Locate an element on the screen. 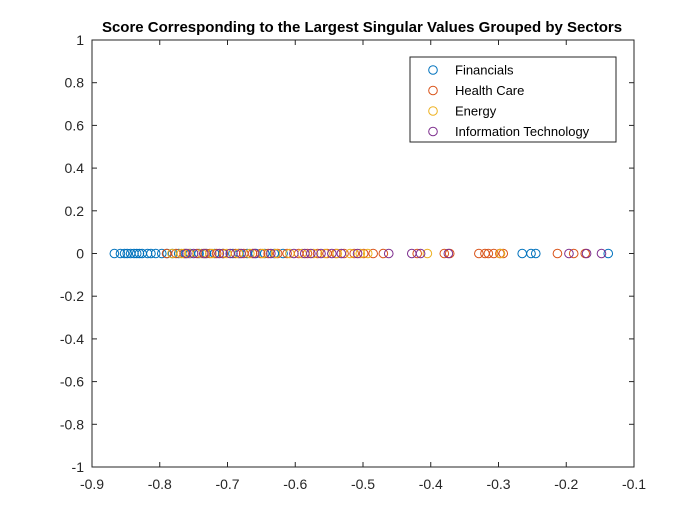 The height and width of the screenshot is (525, 700). y-tick-label: 1 is located at coordinates (80, 40).